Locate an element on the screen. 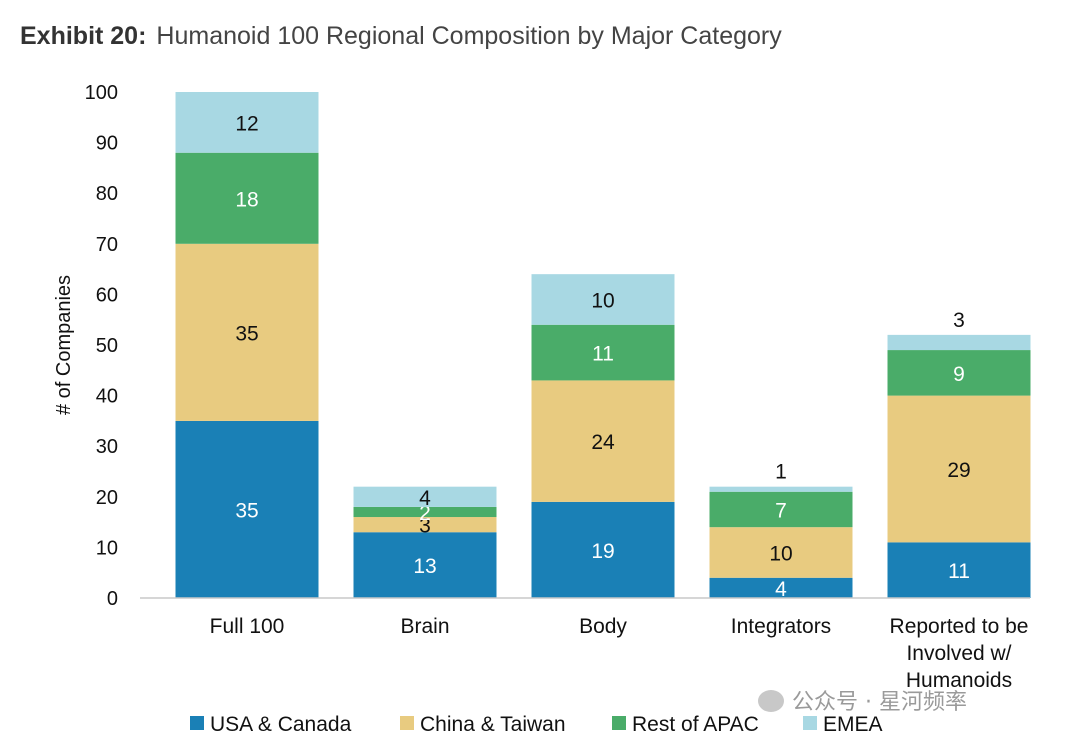  y-tick-label: 60 is located at coordinates (107, 295).